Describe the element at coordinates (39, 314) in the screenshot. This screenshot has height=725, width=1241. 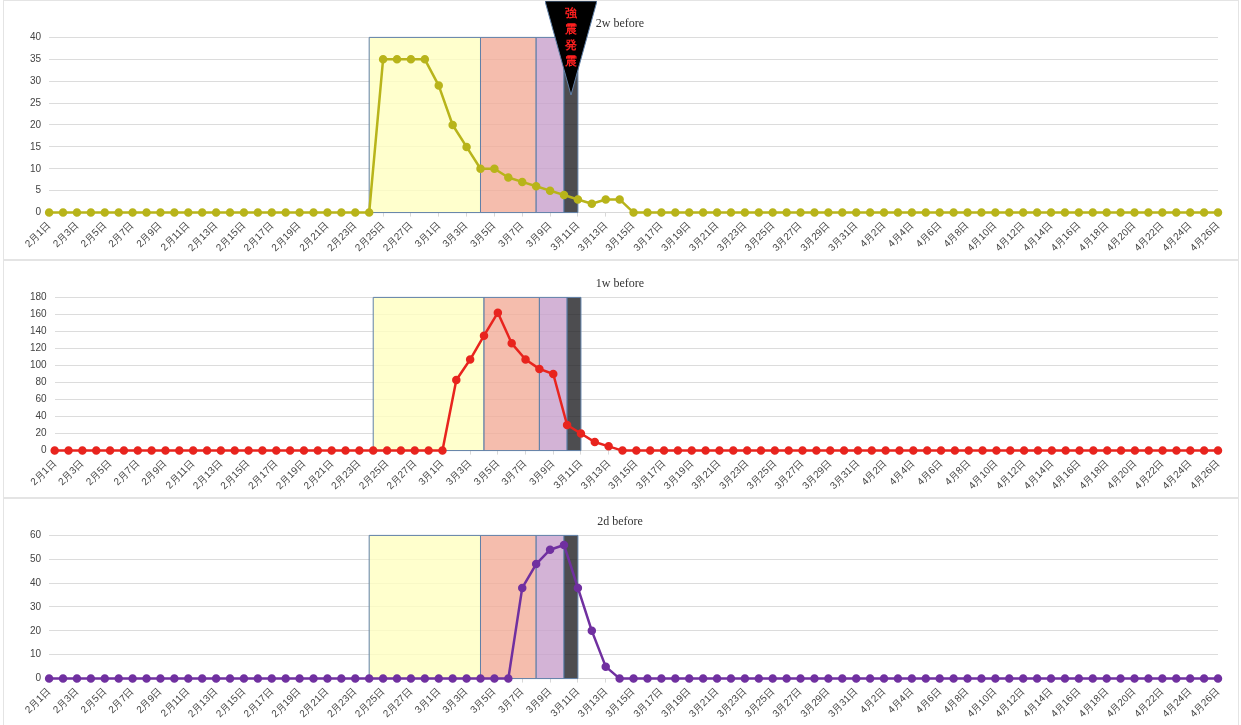
I see `y-tick-label: 160` at that location.